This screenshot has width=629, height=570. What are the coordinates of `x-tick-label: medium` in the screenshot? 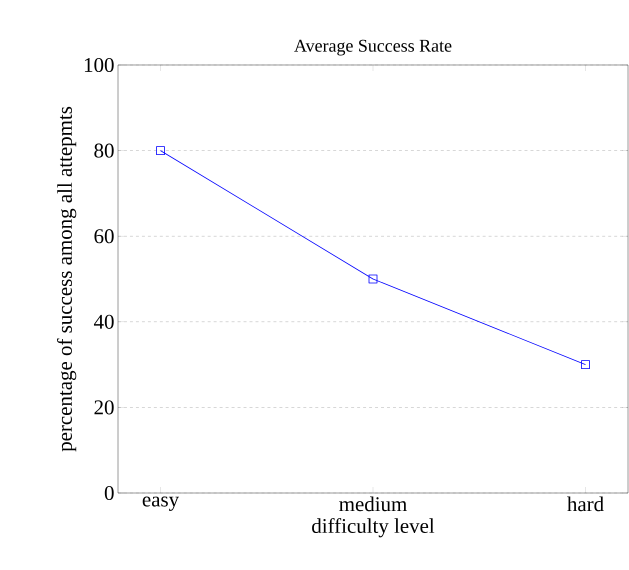 It's located at (373, 504).